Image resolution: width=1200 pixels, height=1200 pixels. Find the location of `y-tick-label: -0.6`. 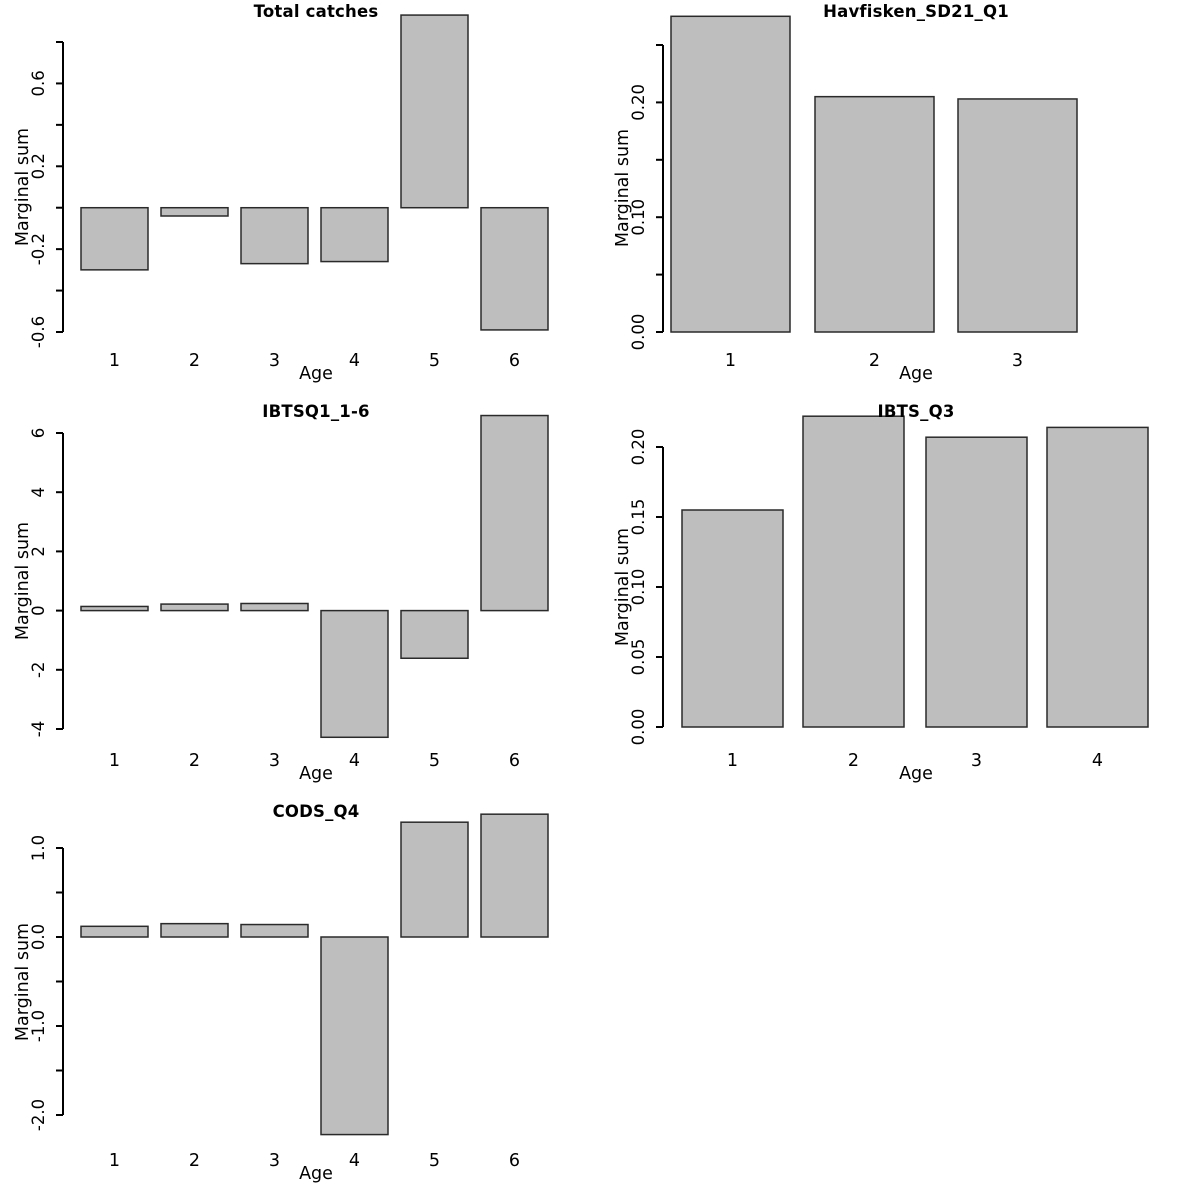

y-tick-label: -0.6 is located at coordinates (38, 332).